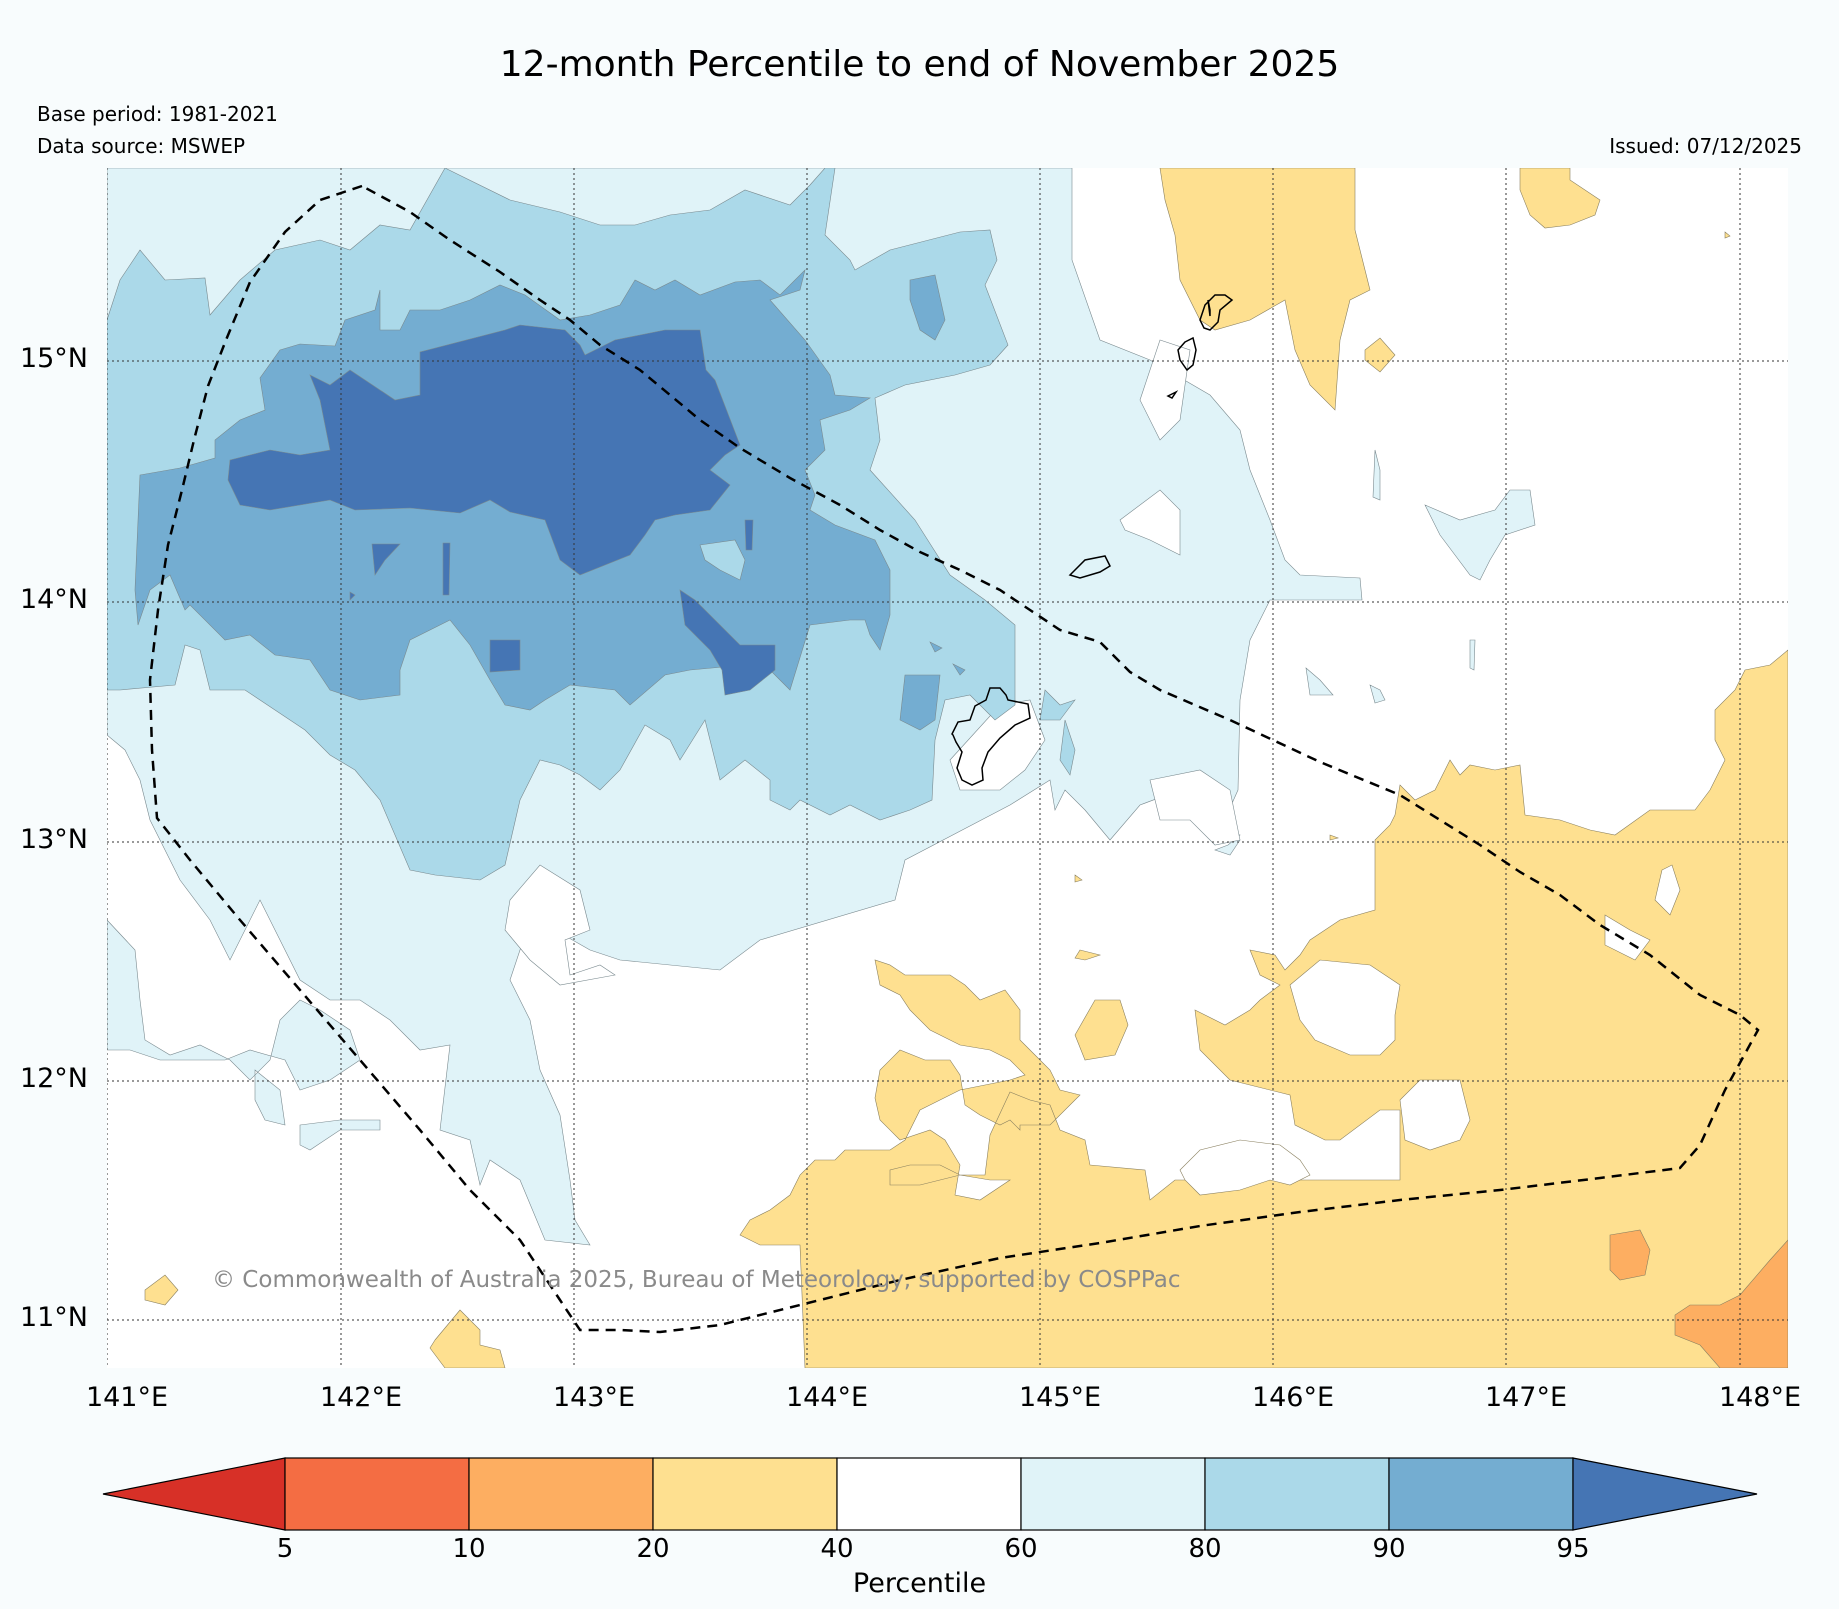 This screenshot has width=1839, height=1609. What do you see at coordinates (1172, 394) in the screenshot?
I see `island-aguijan` at bounding box center [1172, 394].